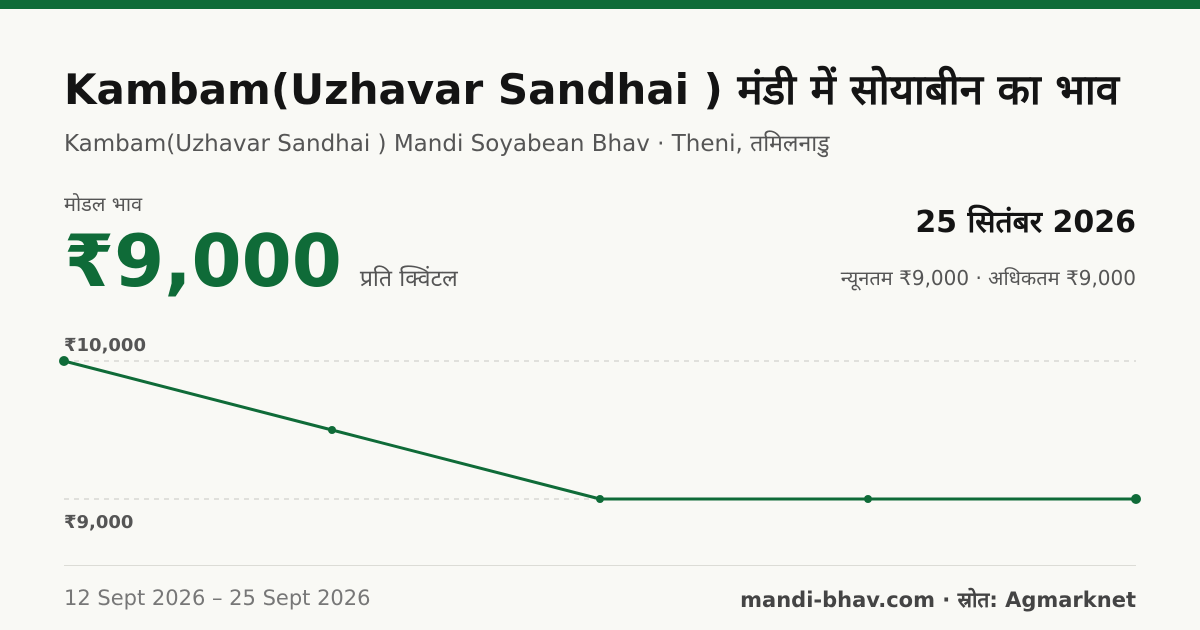 The width and height of the screenshot is (1200, 630). I want to click on y-tick-label-bottom: ₹9,000, so click(98, 522).